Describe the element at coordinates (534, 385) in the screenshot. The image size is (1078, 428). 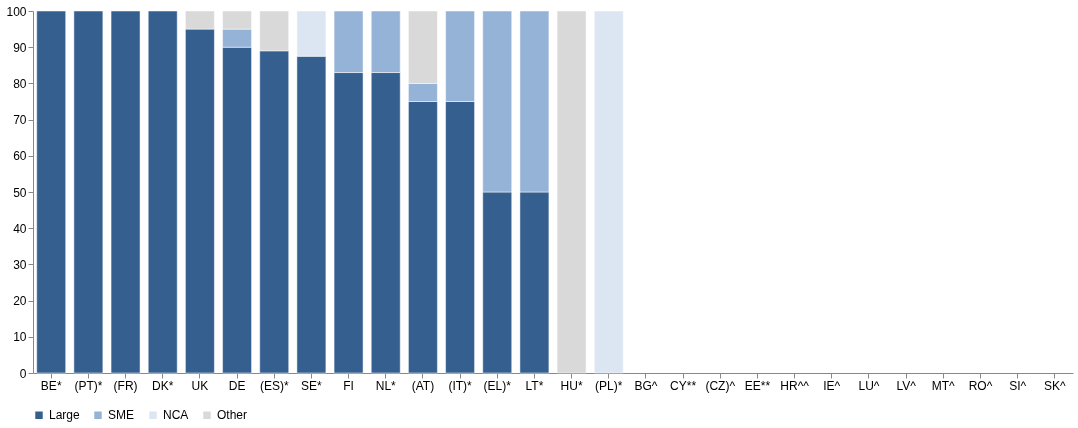
I see `x-tick-label: LT*` at that location.